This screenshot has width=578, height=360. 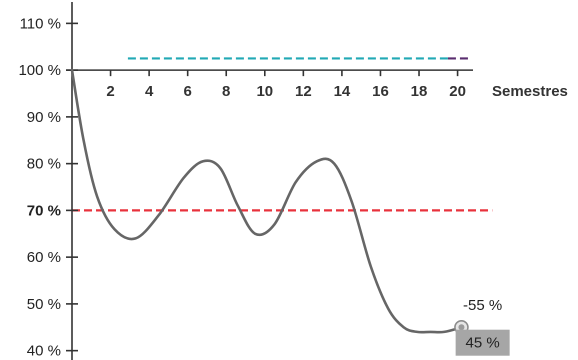 What do you see at coordinates (44, 164) in the screenshot?
I see `y-tick-label-4: 80 %` at bounding box center [44, 164].